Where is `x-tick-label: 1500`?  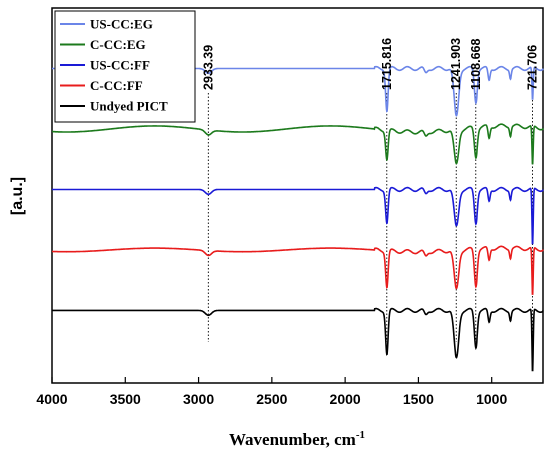 x-tick-label: 1500 is located at coordinates (418, 399).